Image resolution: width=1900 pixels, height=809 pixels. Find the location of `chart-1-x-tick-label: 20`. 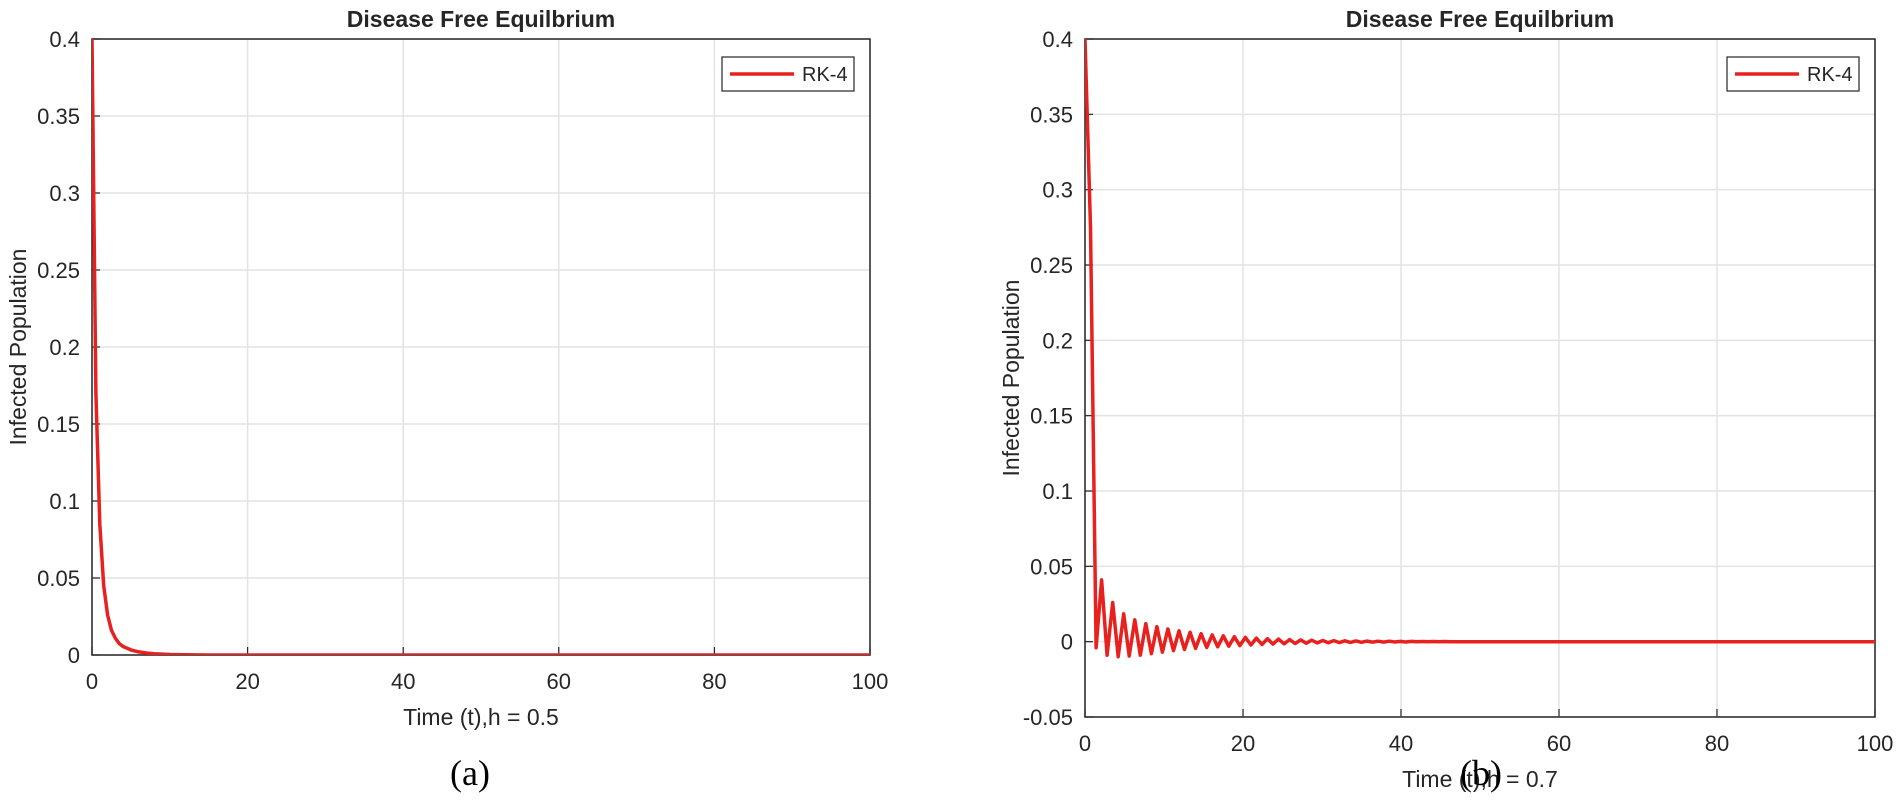

chart-1-x-tick-label: 20 is located at coordinates (1243, 743).